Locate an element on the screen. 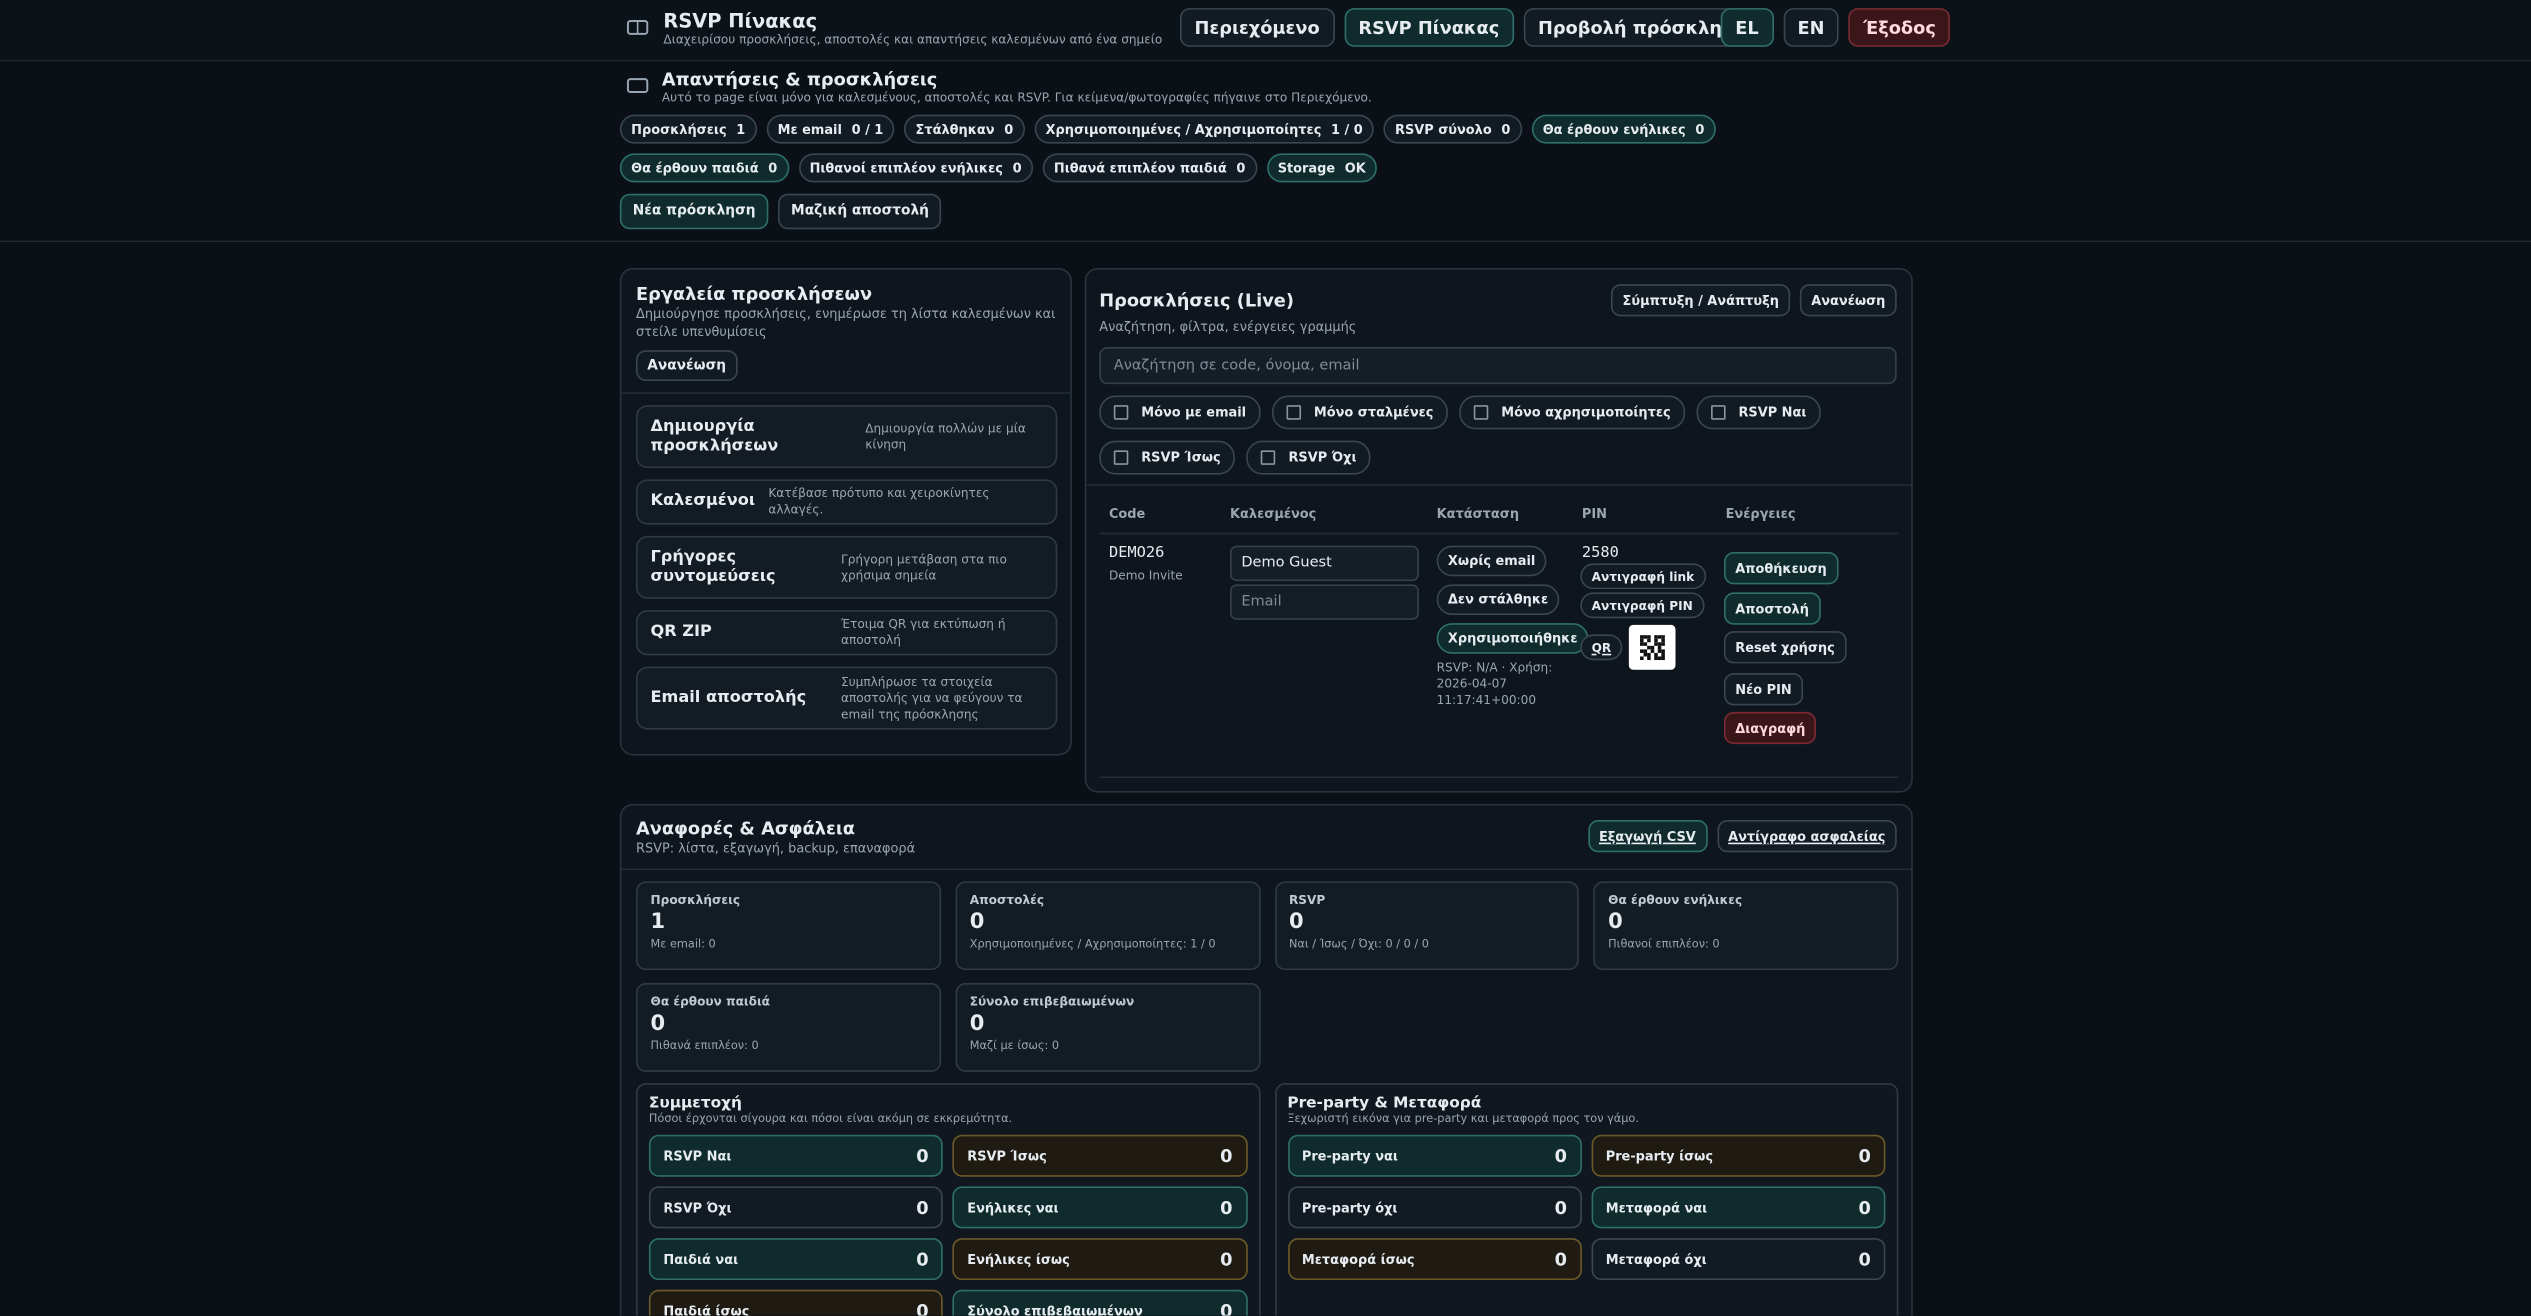 The height and width of the screenshot is (1316, 2531). logout-button: Έξοδος is located at coordinates (1899, 27).